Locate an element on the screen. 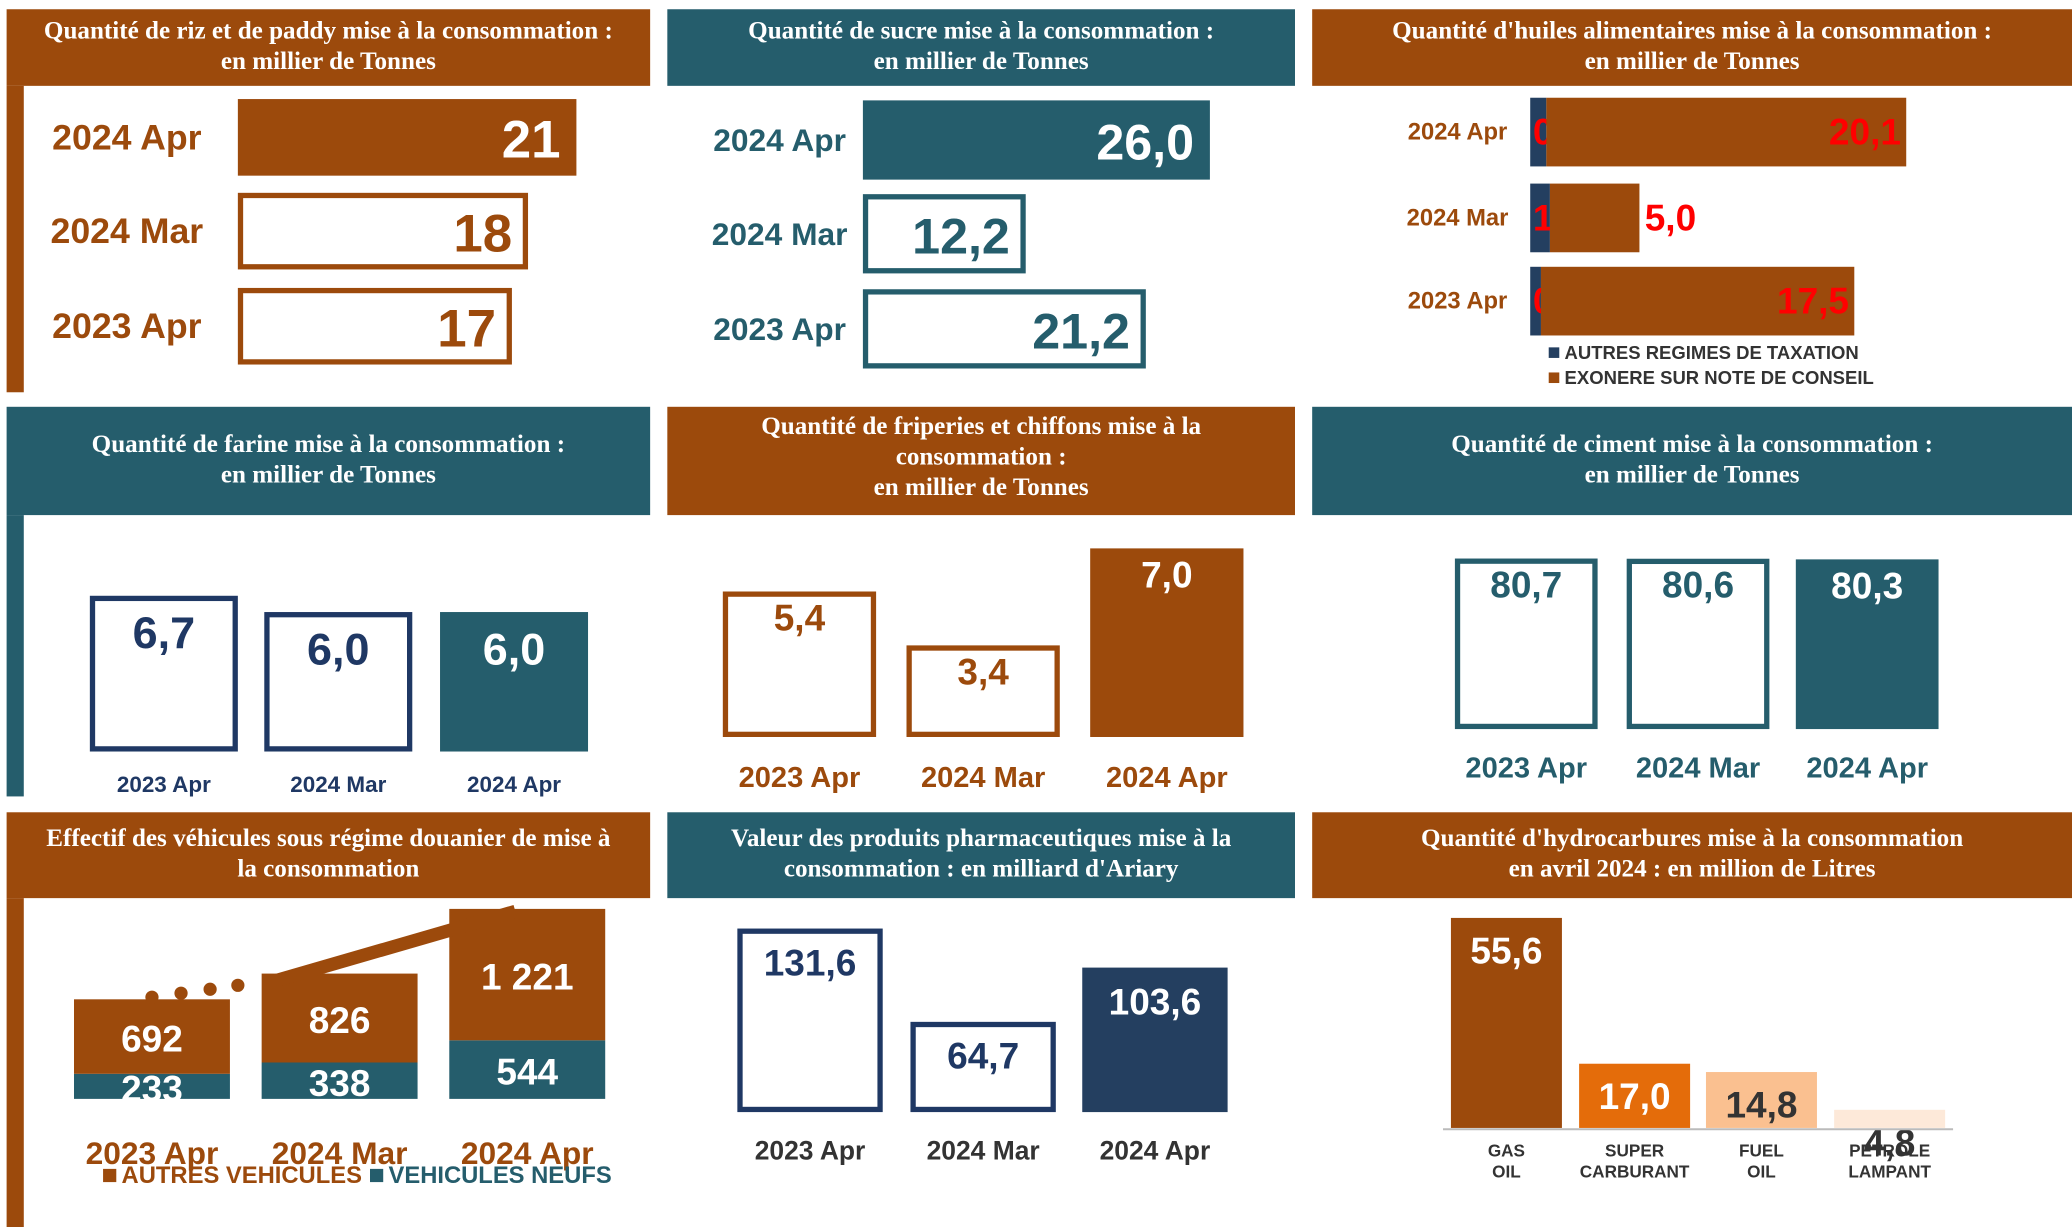  legend-label: AUTRES VEHICULES is located at coordinates (242, 1175).